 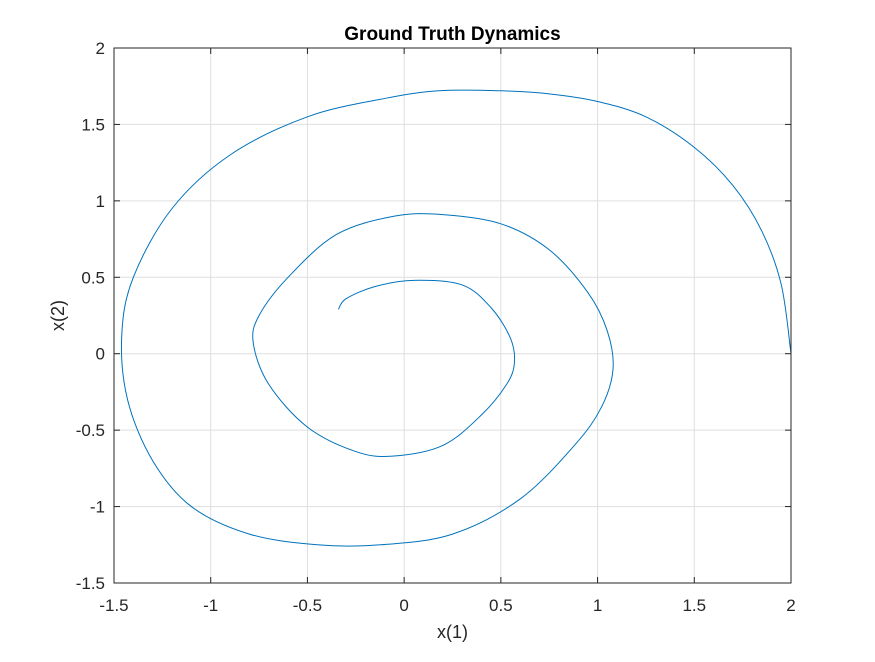 What do you see at coordinates (694, 605) in the screenshot?
I see `x-tick-label: 1.5` at bounding box center [694, 605].